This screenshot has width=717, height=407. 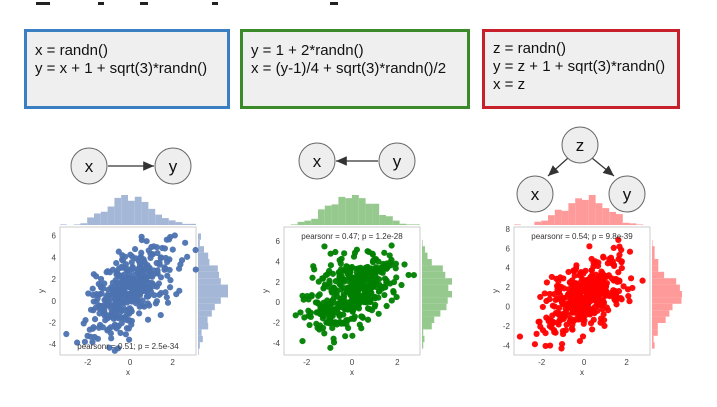 I want to click on y-tick-label: 0, so click(x=54, y=301).